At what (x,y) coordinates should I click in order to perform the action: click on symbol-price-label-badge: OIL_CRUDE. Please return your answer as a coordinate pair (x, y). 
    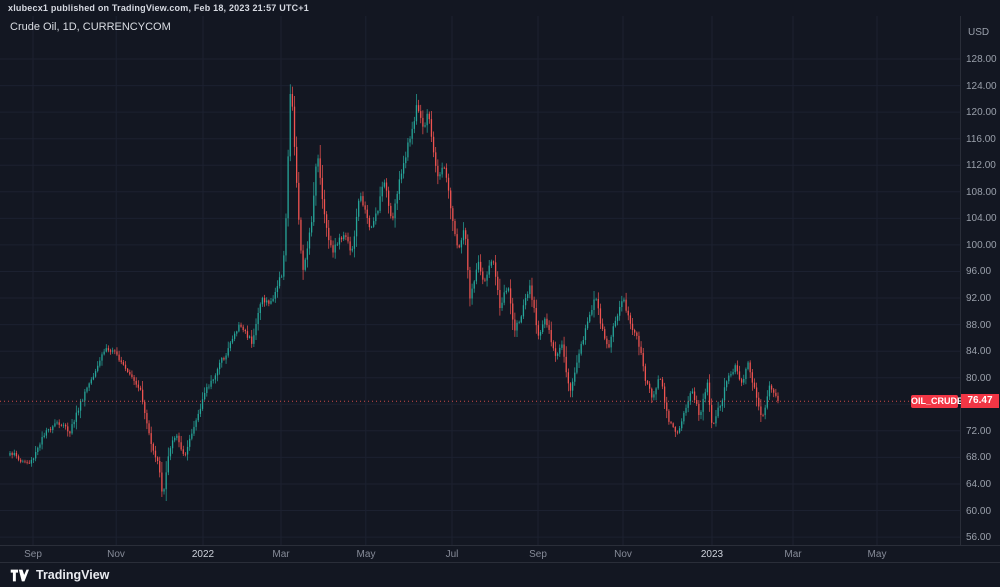
    Looking at the image, I should click on (937, 401).